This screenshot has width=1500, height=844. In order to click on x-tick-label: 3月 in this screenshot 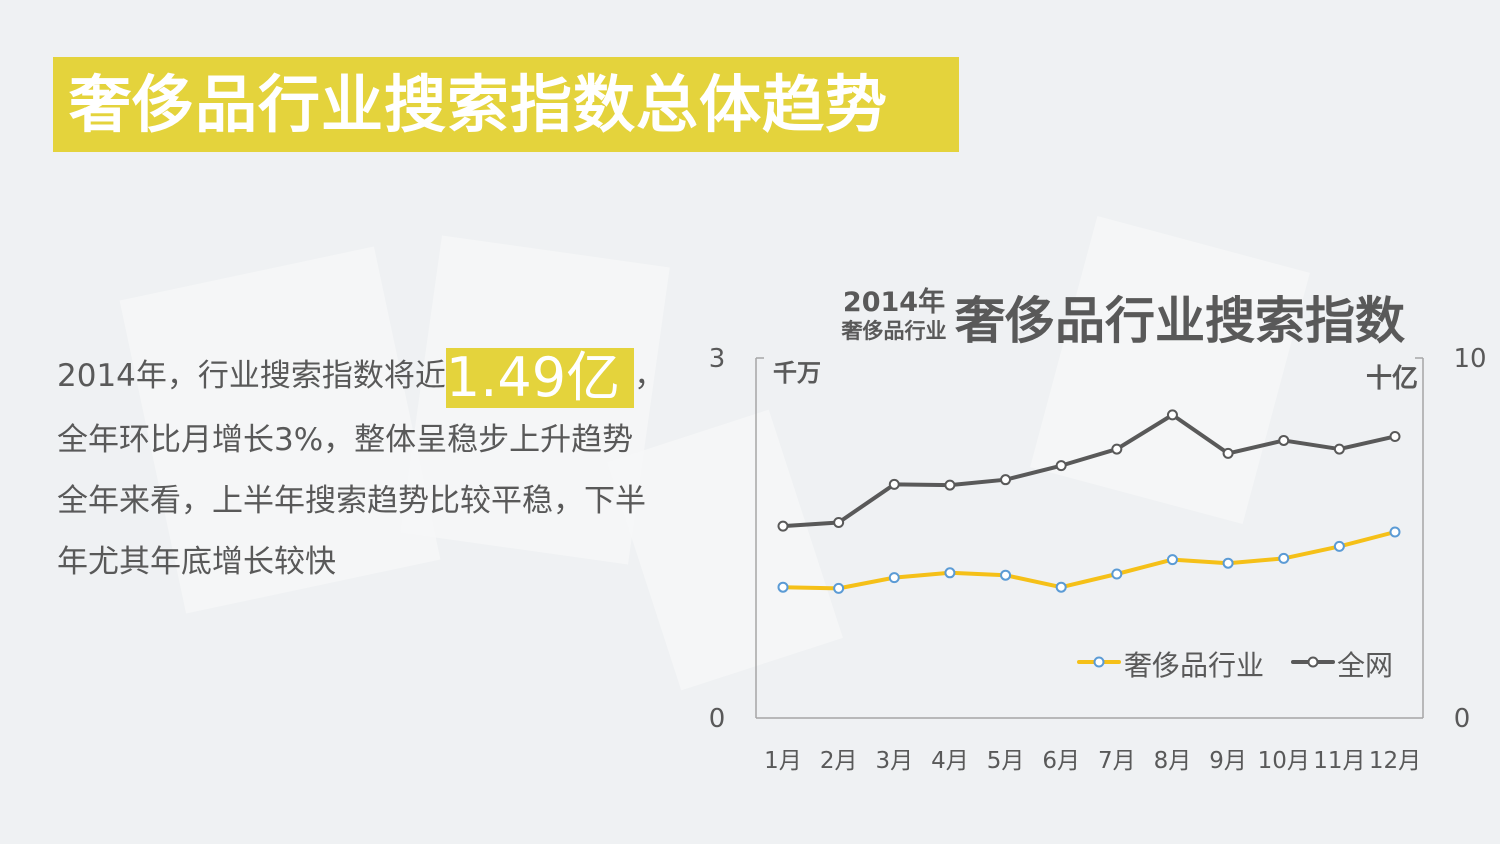, I will do `click(894, 761)`.